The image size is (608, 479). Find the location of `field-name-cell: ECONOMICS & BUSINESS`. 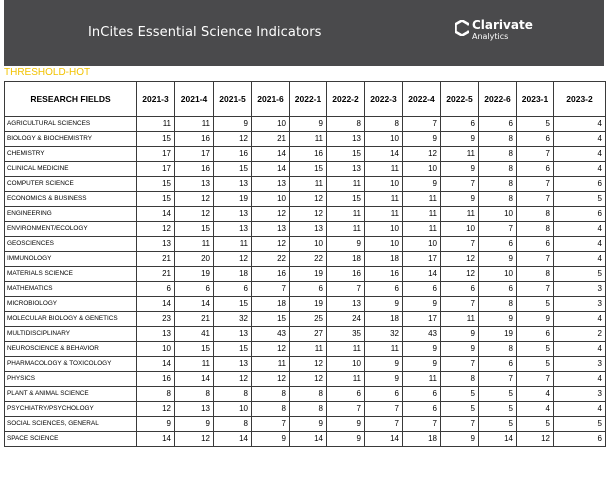

field-name-cell: ECONOMICS & BUSINESS is located at coordinates (70, 199).